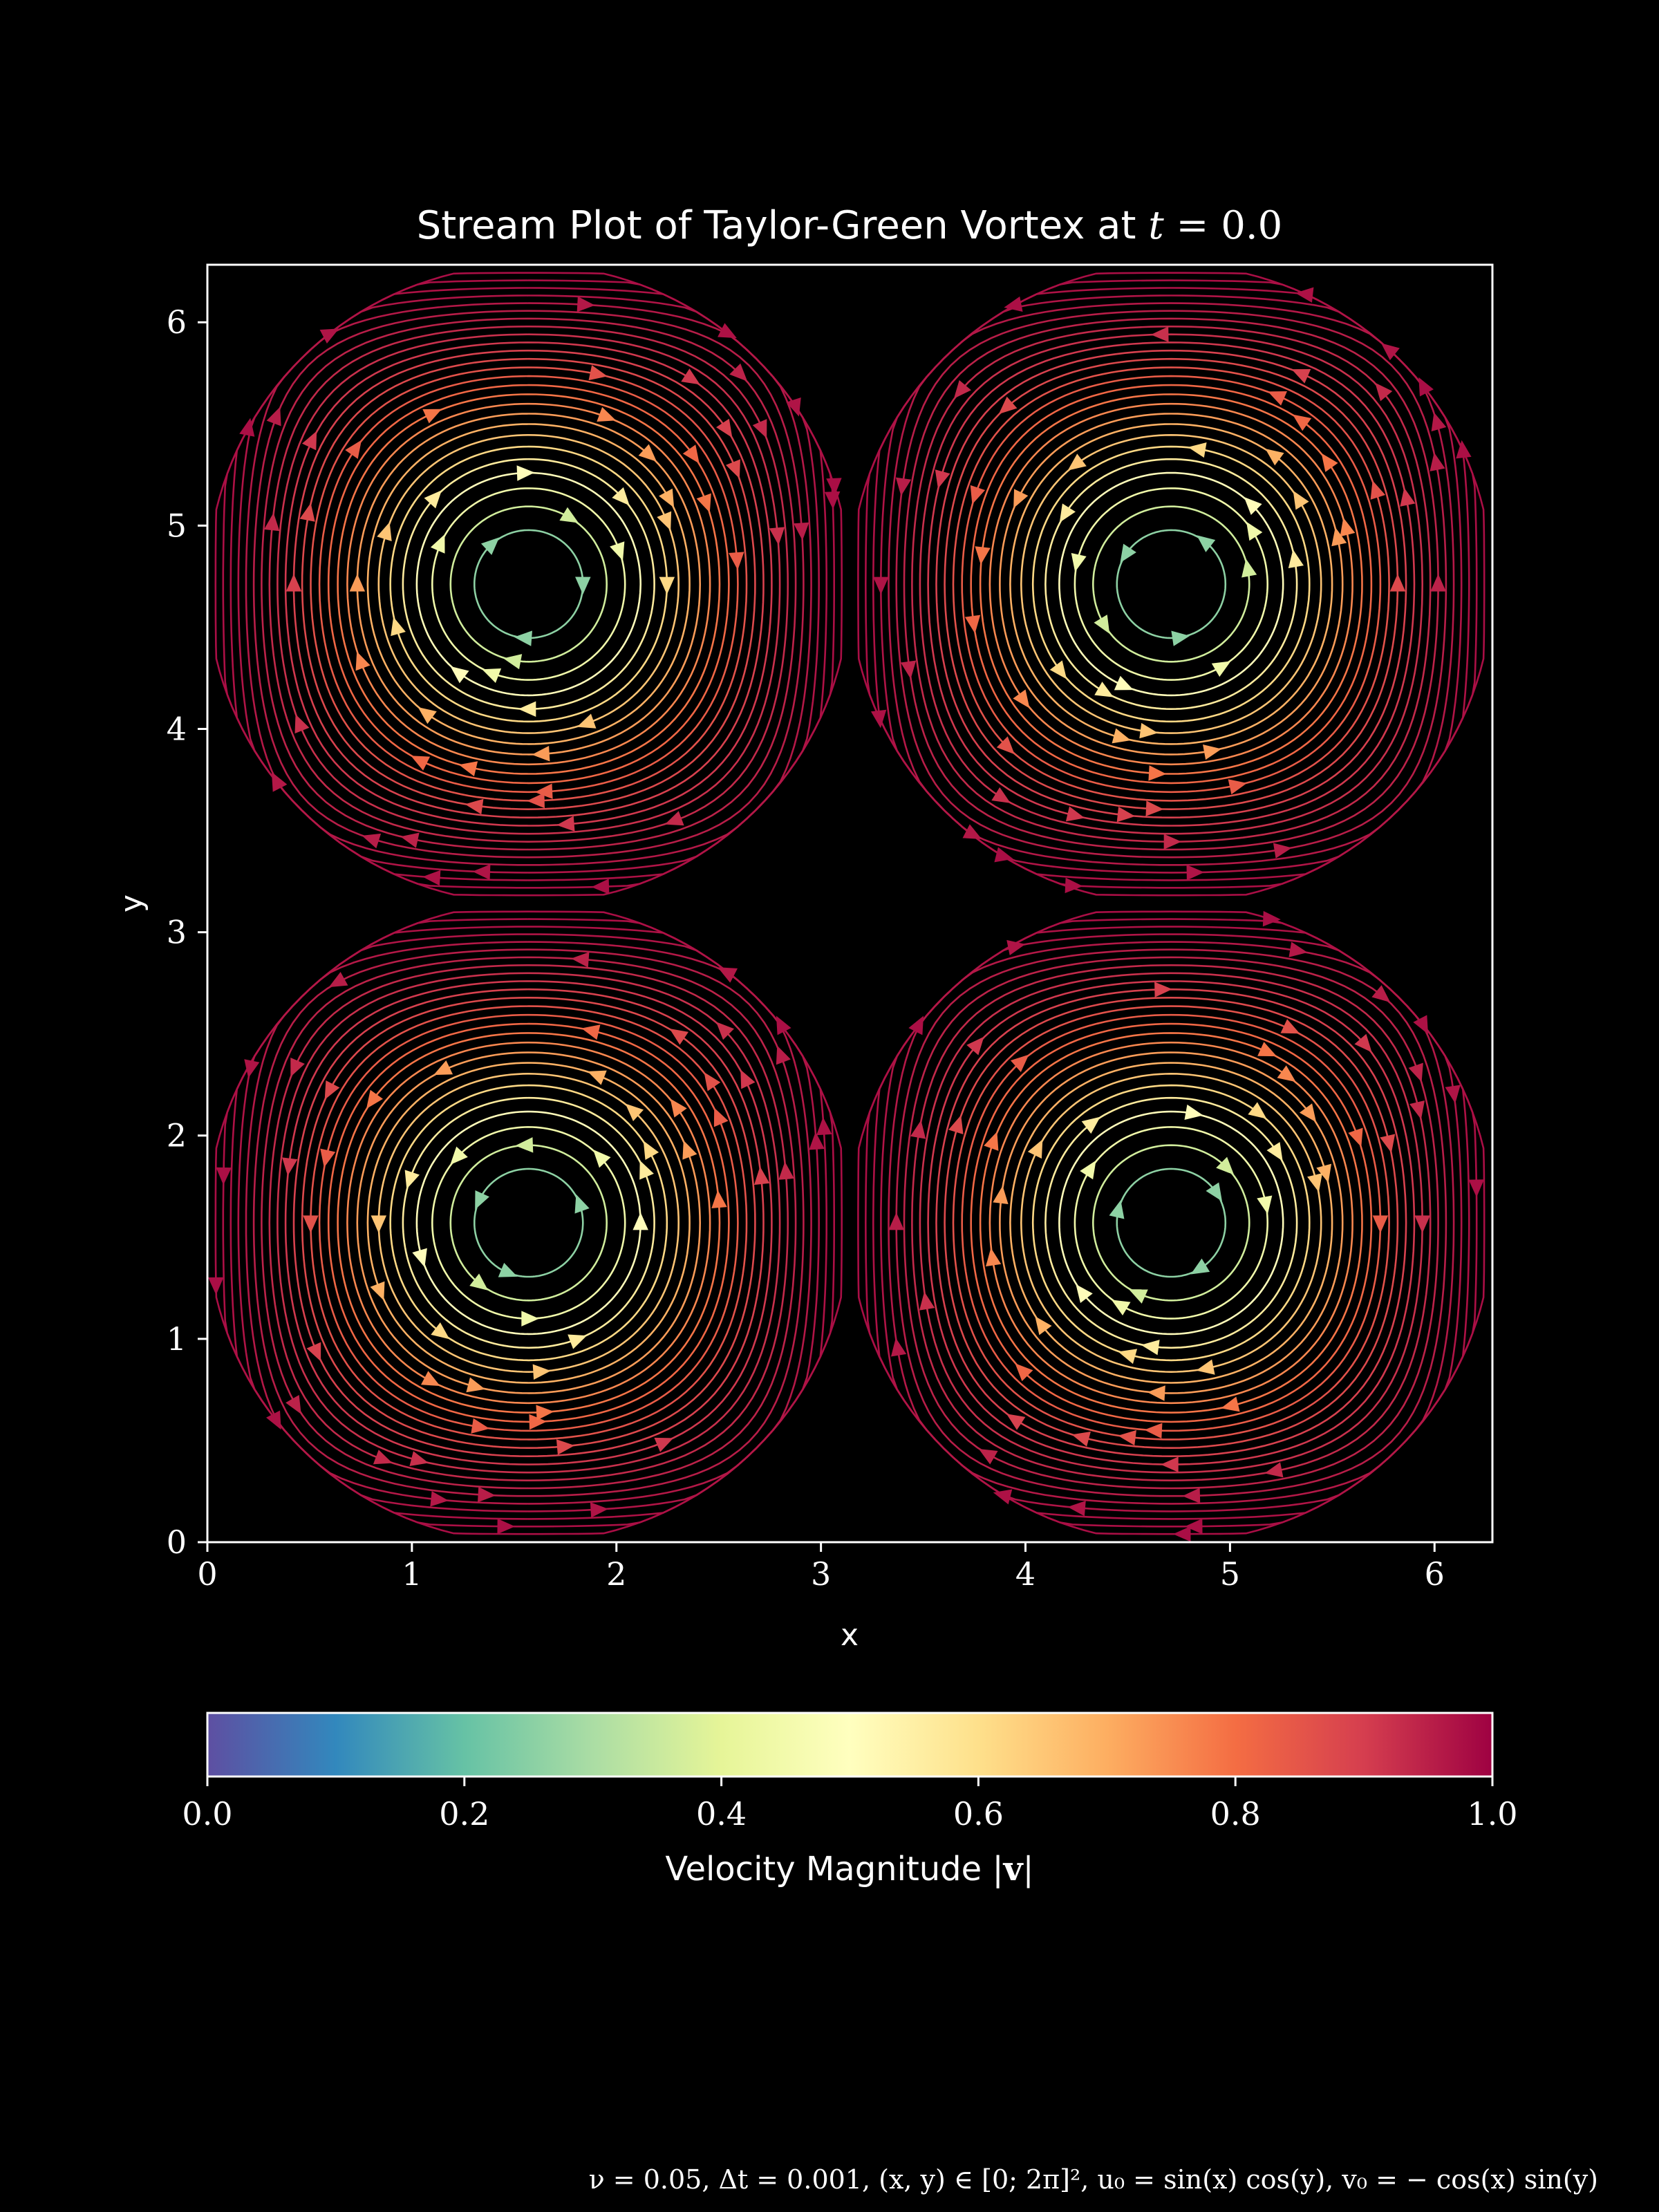 This screenshot has width=1659, height=2212. Describe the element at coordinates (821, 1574) in the screenshot. I see `x-tick-label: 3` at that location.